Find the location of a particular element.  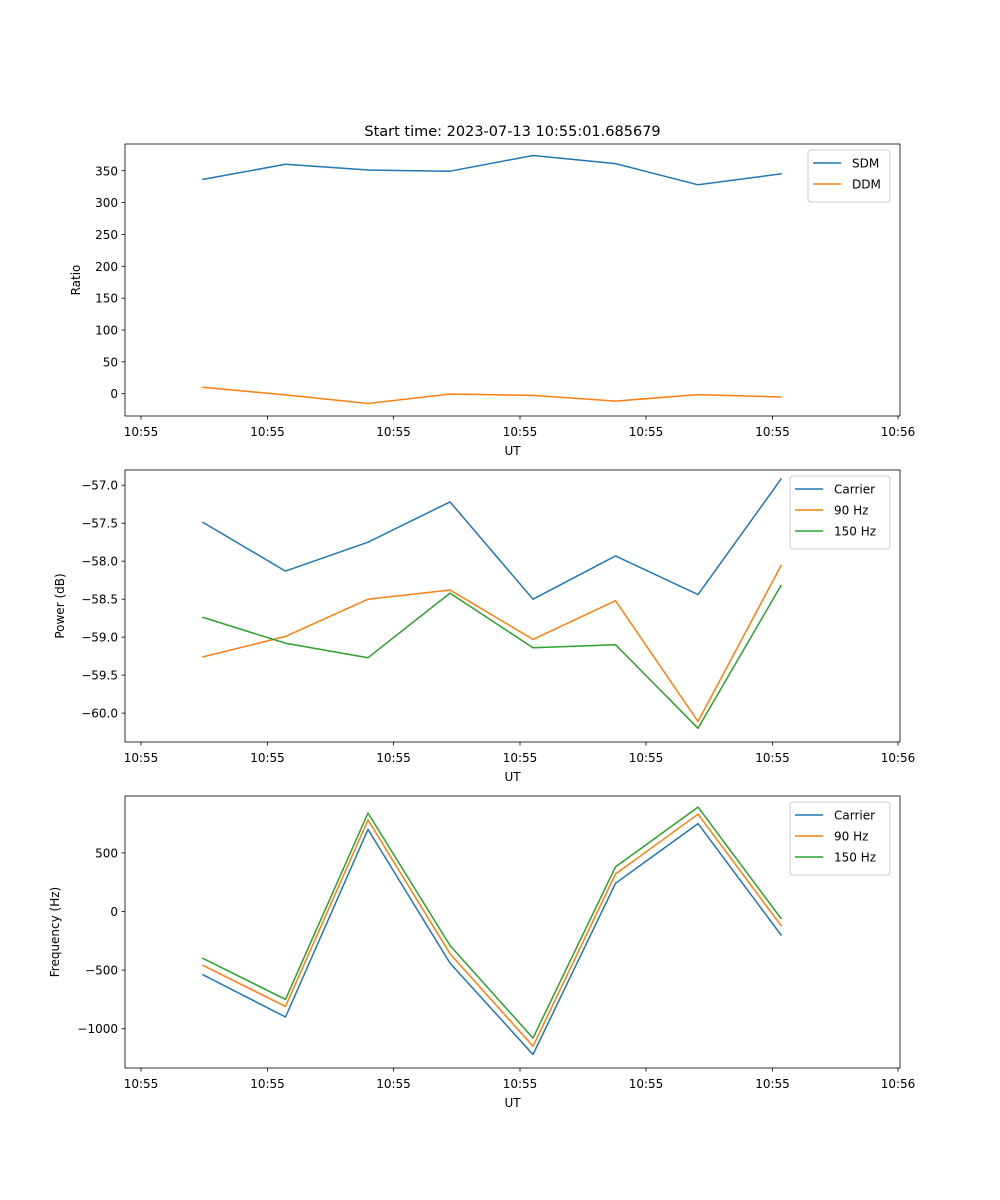

y-tick-label: −58.0 is located at coordinates (99, 562).